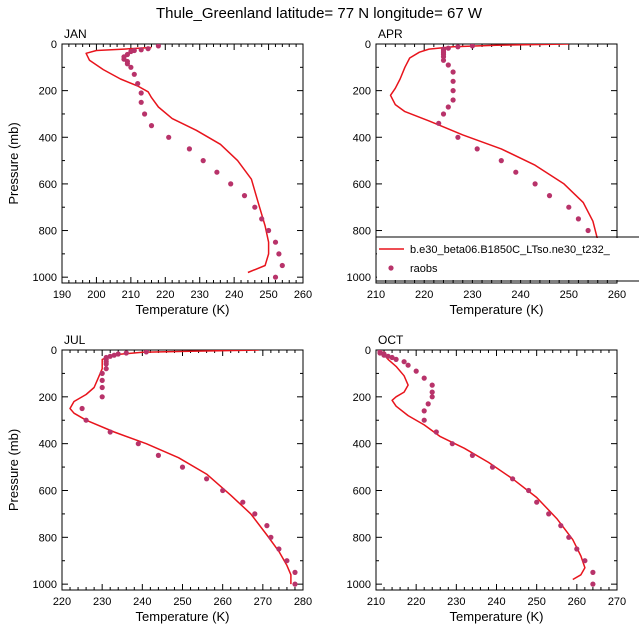 This screenshot has height=639, width=639. Describe the element at coordinates (359, 585) in the screenshot. I see `y-tick-label: 1000` at that location.